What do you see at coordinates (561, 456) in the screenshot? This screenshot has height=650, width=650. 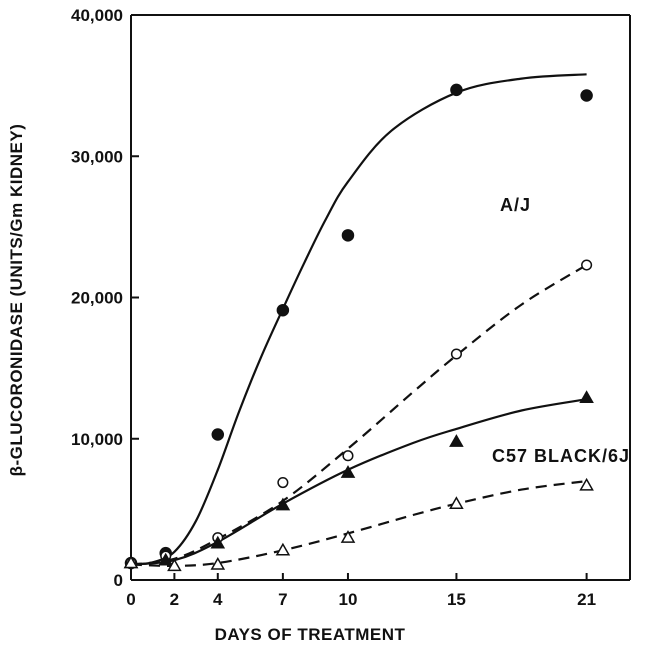 I see `annotation-c57: C57 BLACK/6J` at bounding box center [561, 456].